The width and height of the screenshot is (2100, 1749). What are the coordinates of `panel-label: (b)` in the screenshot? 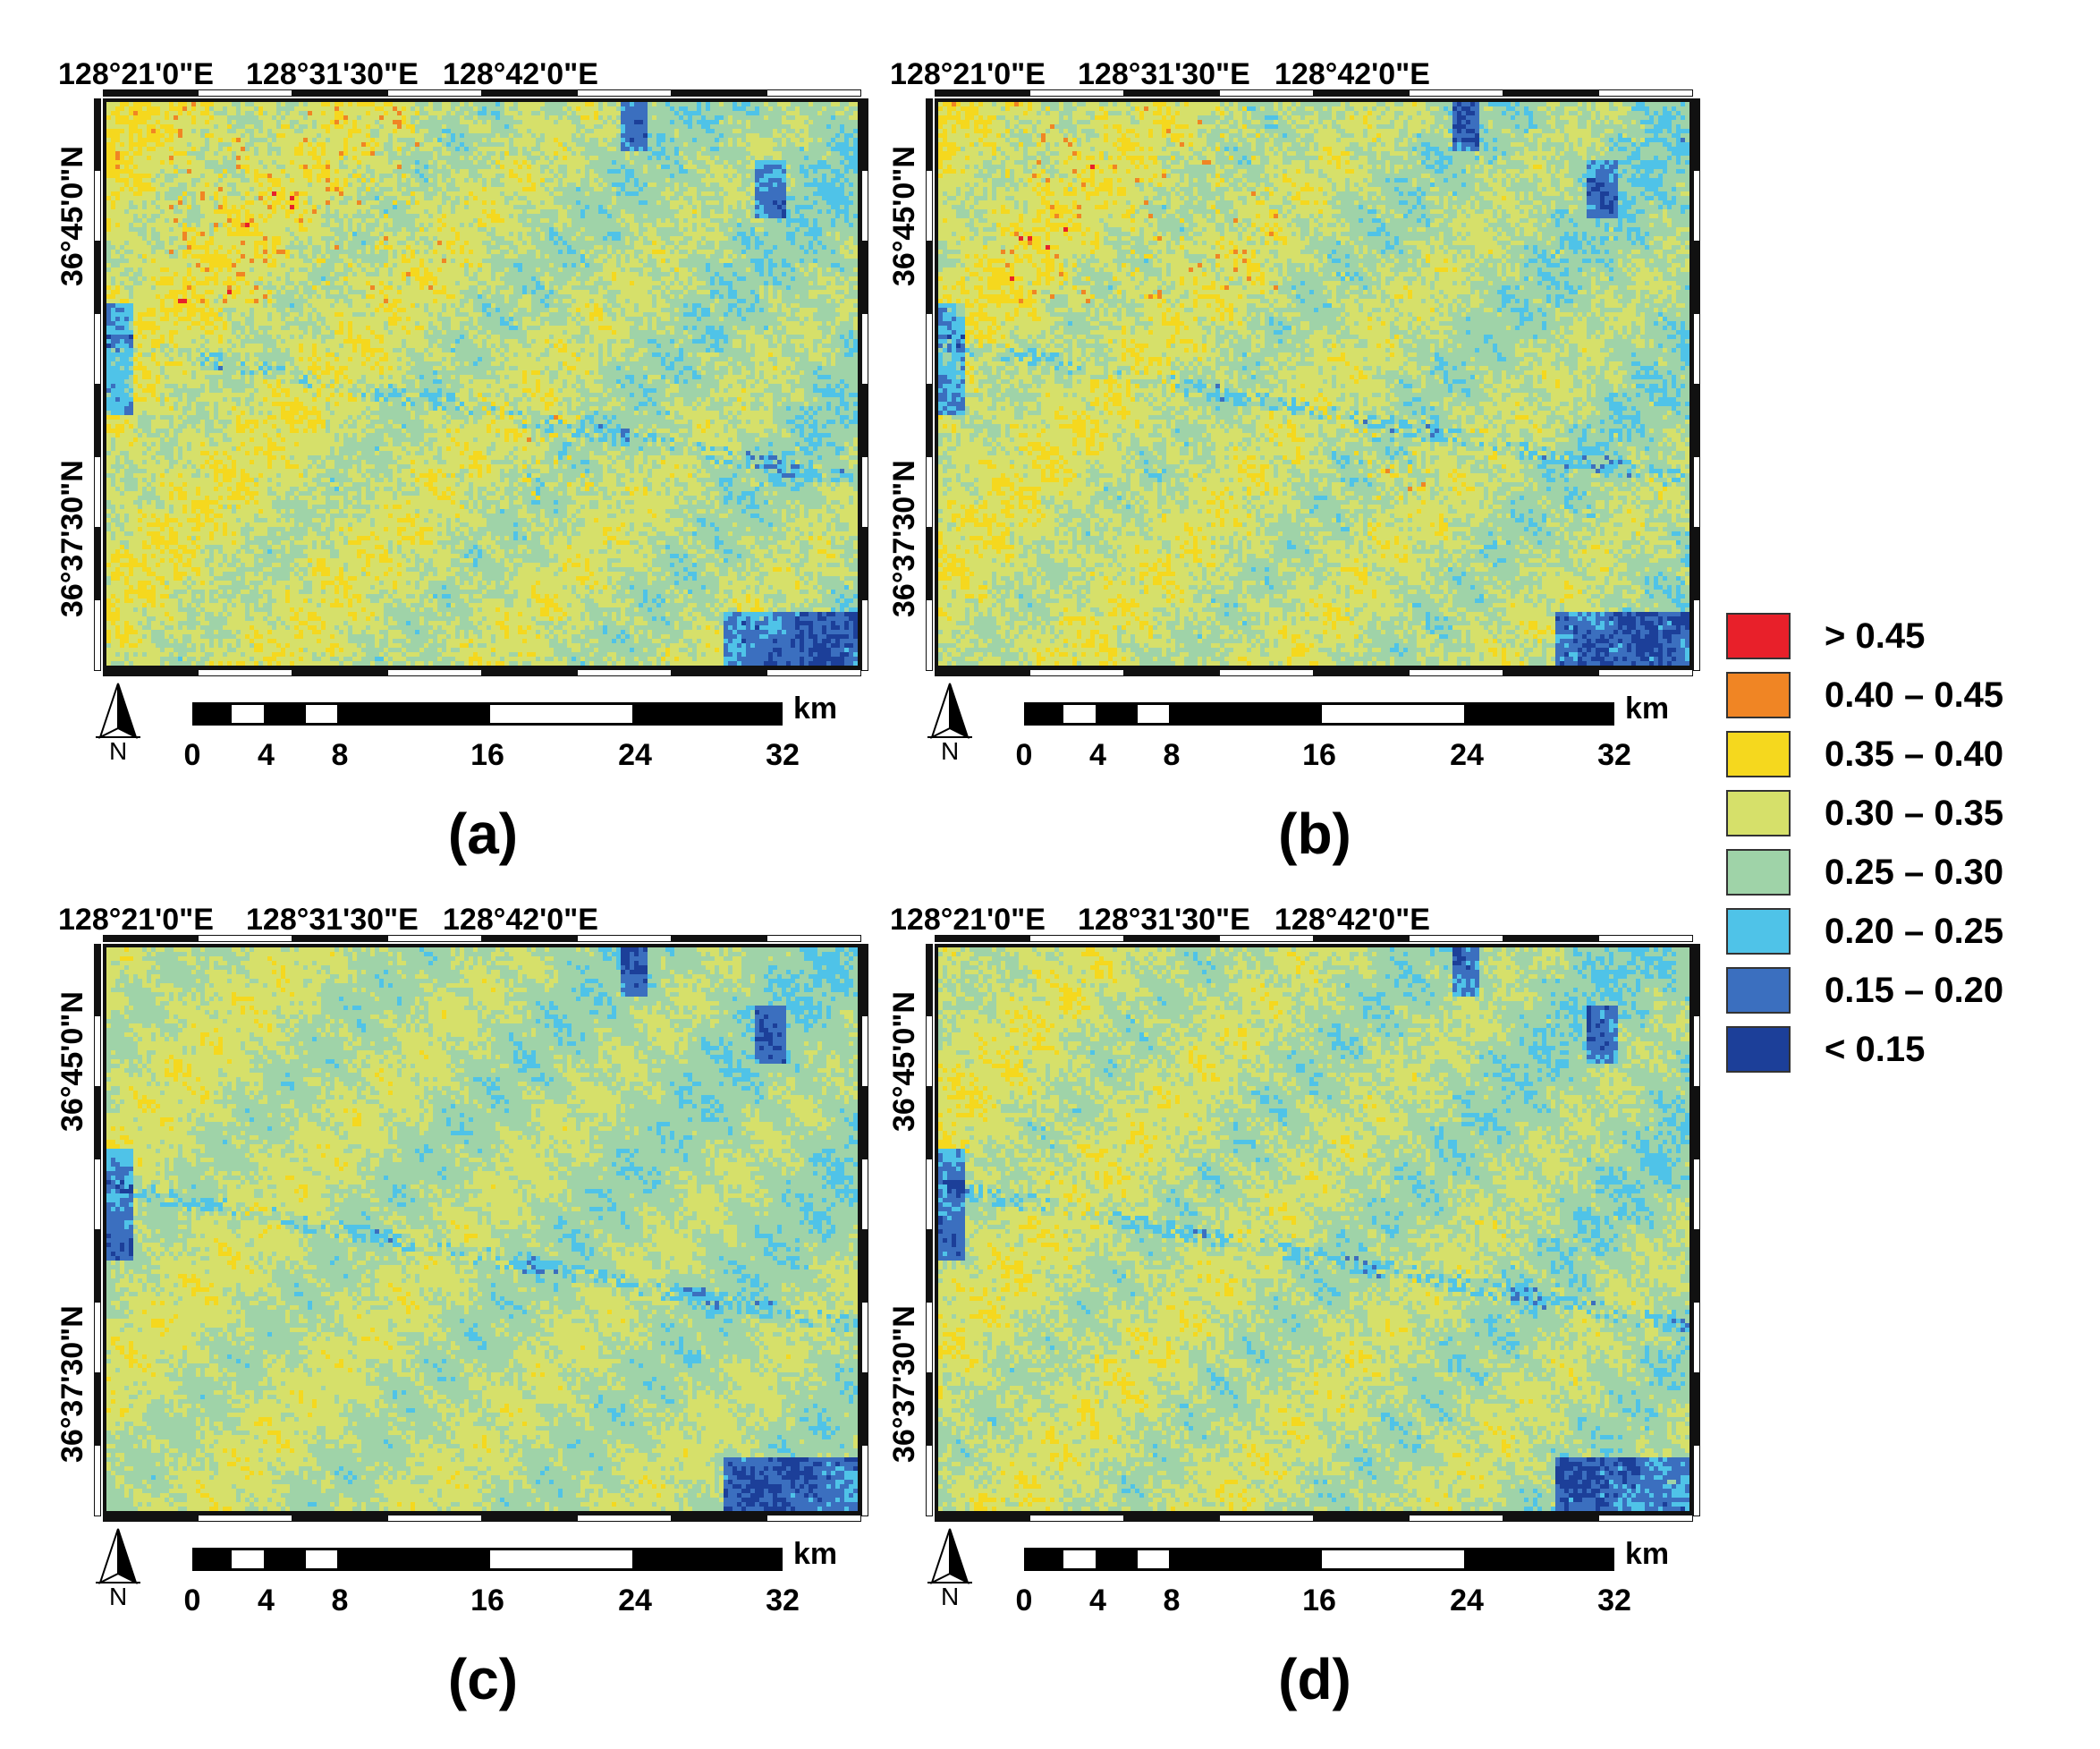 It's located at (1314, 834).